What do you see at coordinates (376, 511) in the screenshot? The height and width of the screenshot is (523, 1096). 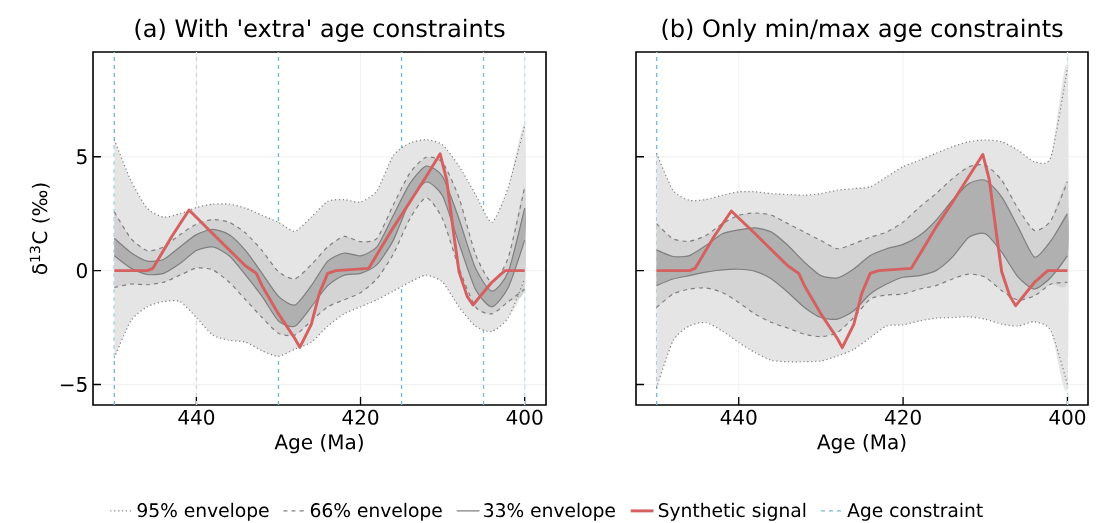 I see `legend-label: 66% envelope` at bounding box center [376, 511].